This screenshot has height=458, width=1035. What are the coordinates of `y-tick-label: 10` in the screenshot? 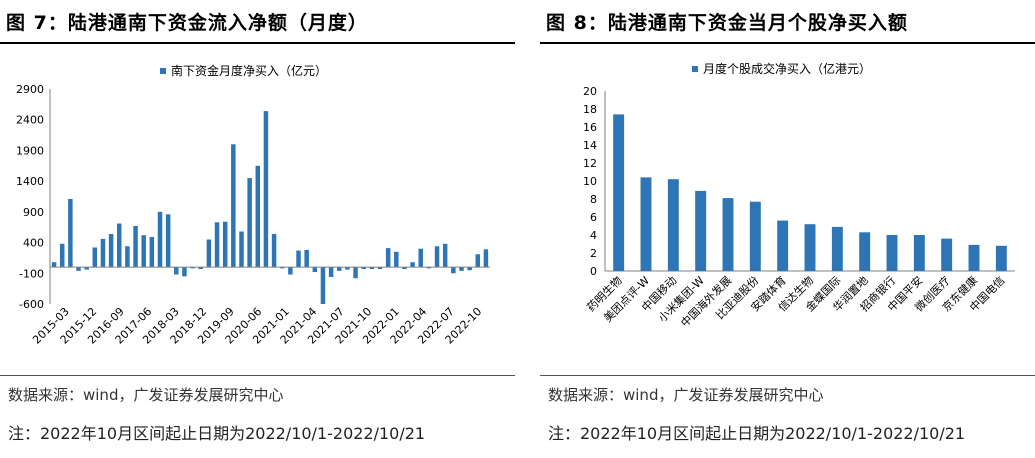 It's located at (590, 181).